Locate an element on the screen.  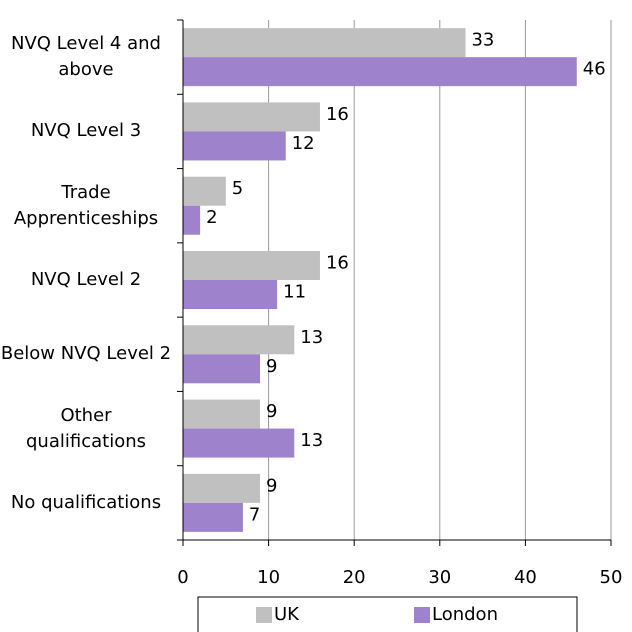
y-tick-label: Trade Apprenticeships is located at coordinates (86, 205).